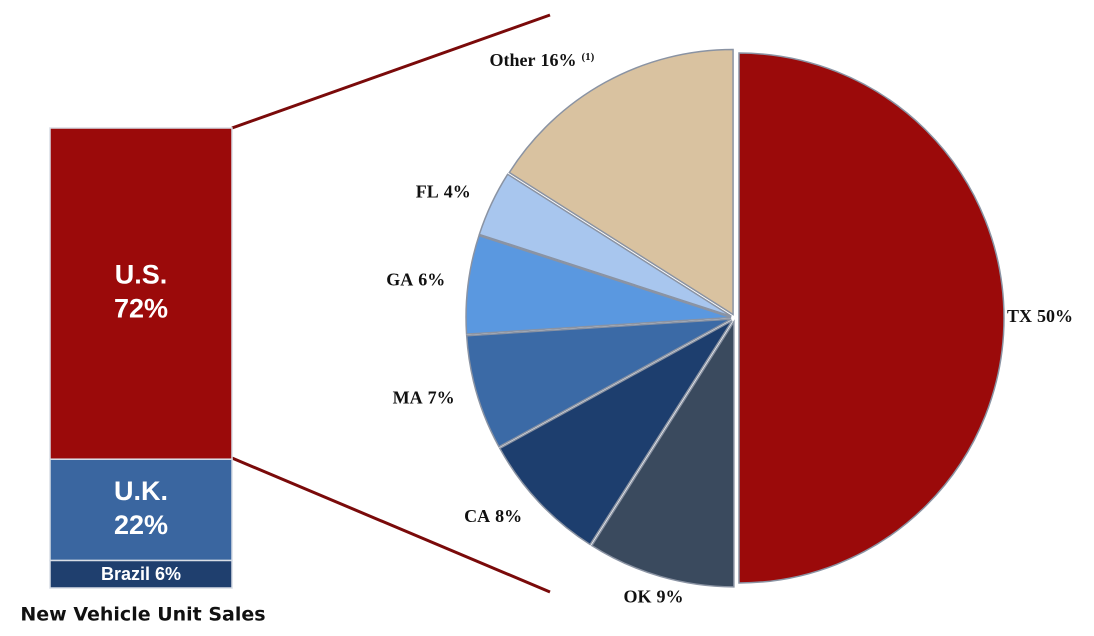 The height and width of the screenshot is (636, 1094). What do you see at coordinates (587, 57) in the screenshot?
I see `label-part: (1)` at bounding box center [587, 57].